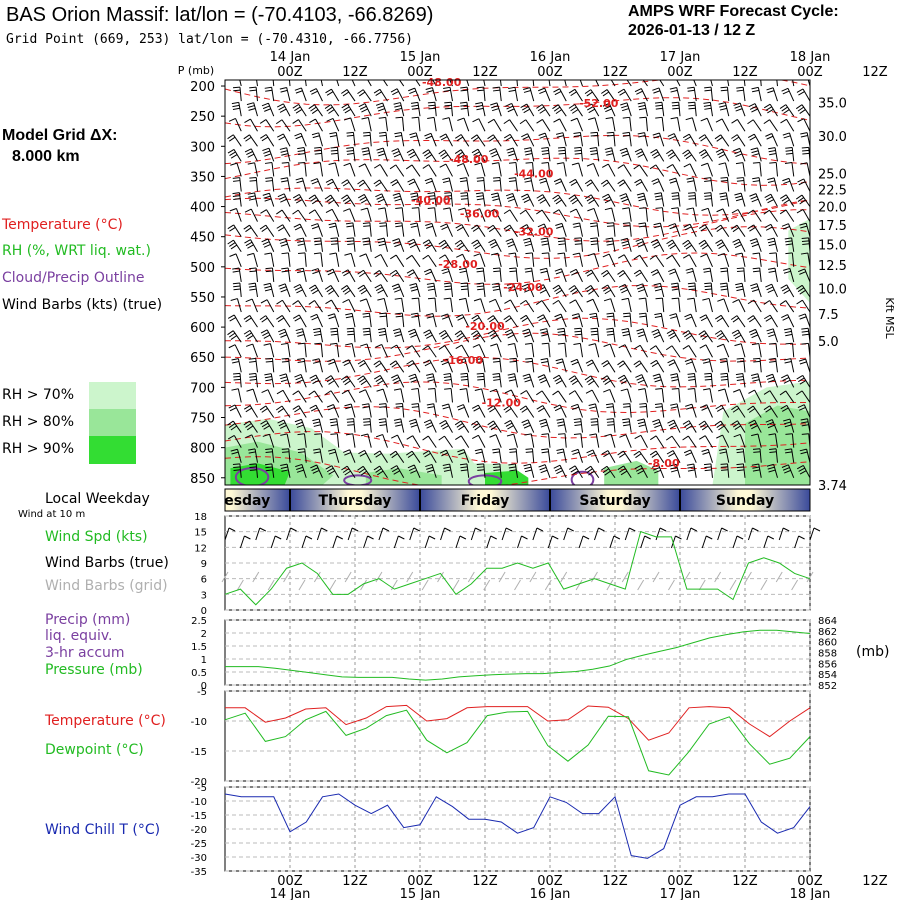 The height and width of the screenshot is (900, 900). I want to click on pressure-tick-label: 750, so click(202, 419).